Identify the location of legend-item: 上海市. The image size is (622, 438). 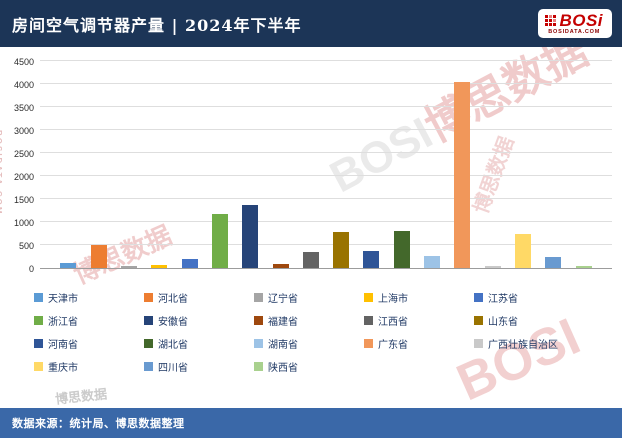
(419, 297).